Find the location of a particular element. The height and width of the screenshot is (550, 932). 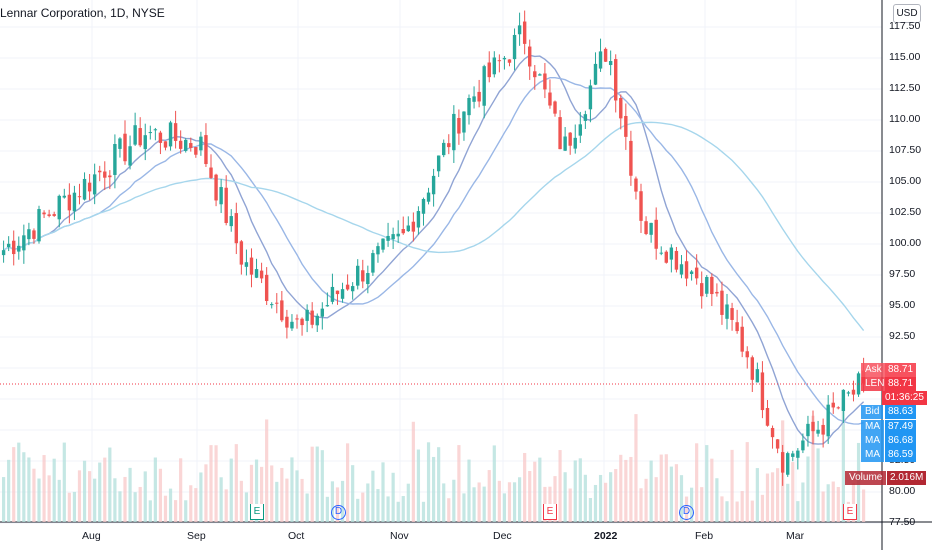

price-tick-label: 80.00 is located at coordinates (902, 491).